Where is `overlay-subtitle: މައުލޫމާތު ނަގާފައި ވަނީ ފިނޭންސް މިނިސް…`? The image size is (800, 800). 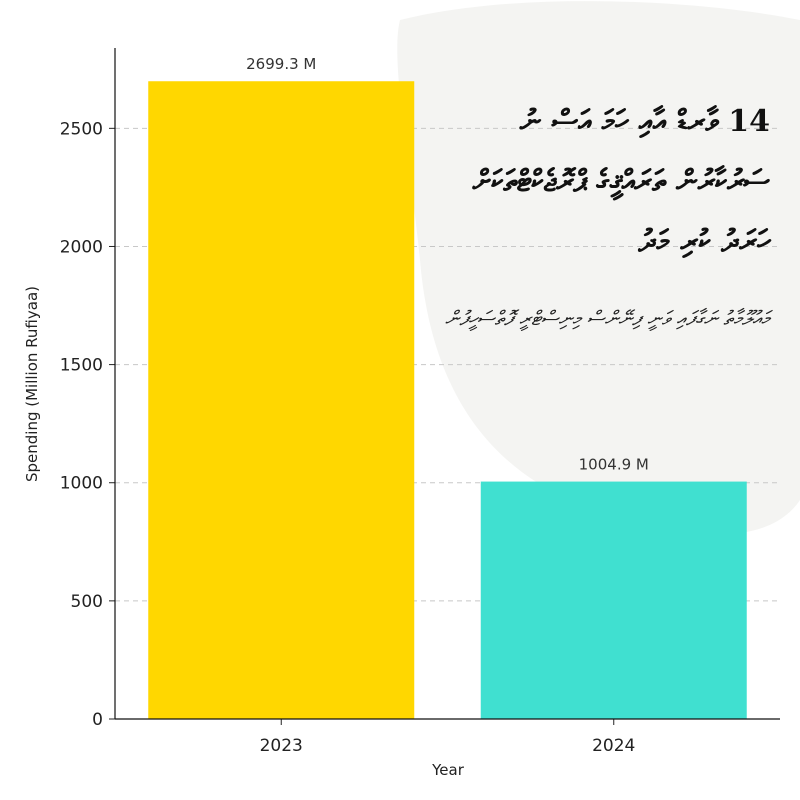
overlay-subtitle: މައުލޫމާތު ނަގާފައި ވަނީ ފިނޭންސް މިނިސް… is located at coordinates (607, 318).